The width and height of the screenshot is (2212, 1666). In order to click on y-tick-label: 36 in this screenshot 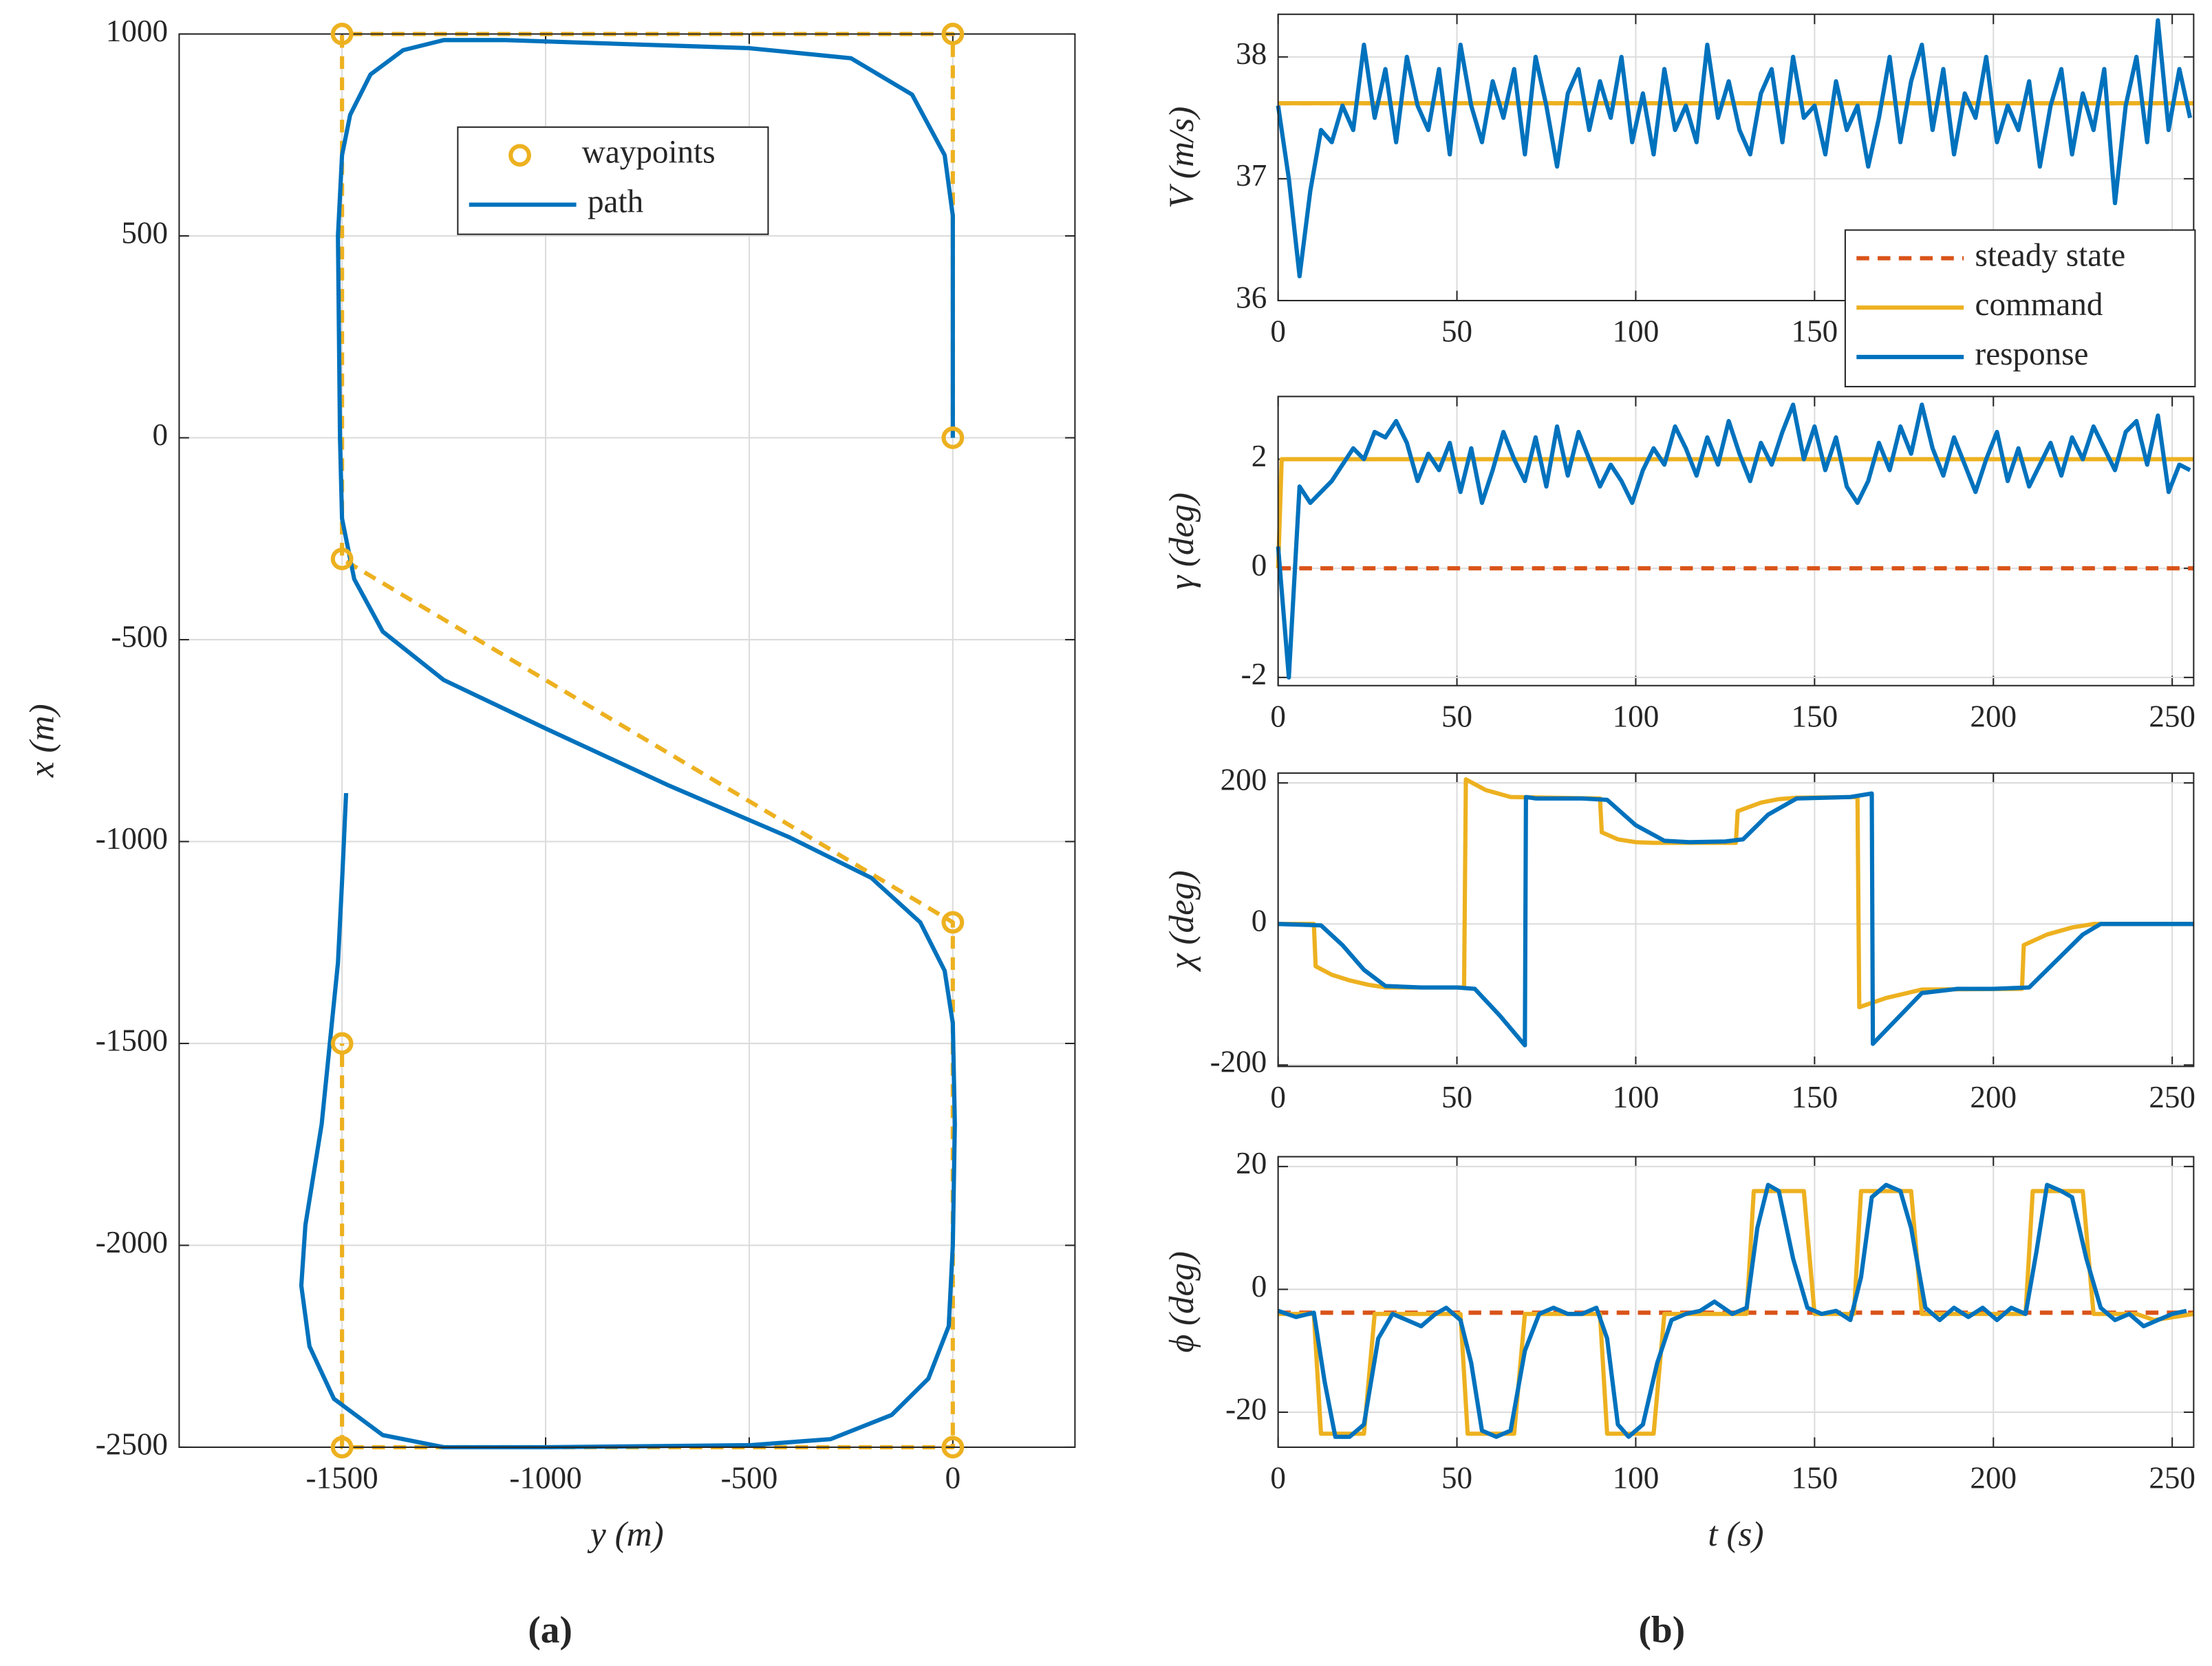, I will do `click(1251, 297)`.